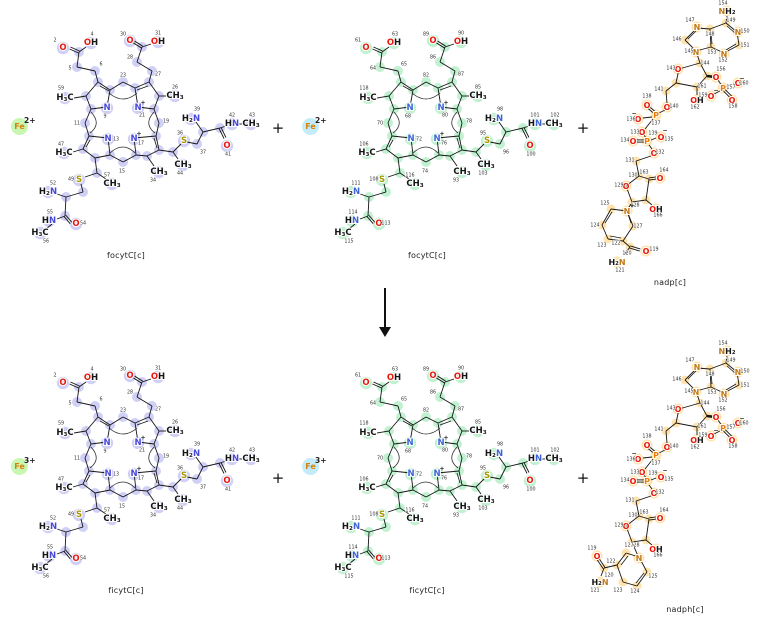 This screenshot has width=775, height=617. What do you see at coordinates (594, 226) in the screenshot?
I see `svg-text: 124` at bounding box center [594, 226].